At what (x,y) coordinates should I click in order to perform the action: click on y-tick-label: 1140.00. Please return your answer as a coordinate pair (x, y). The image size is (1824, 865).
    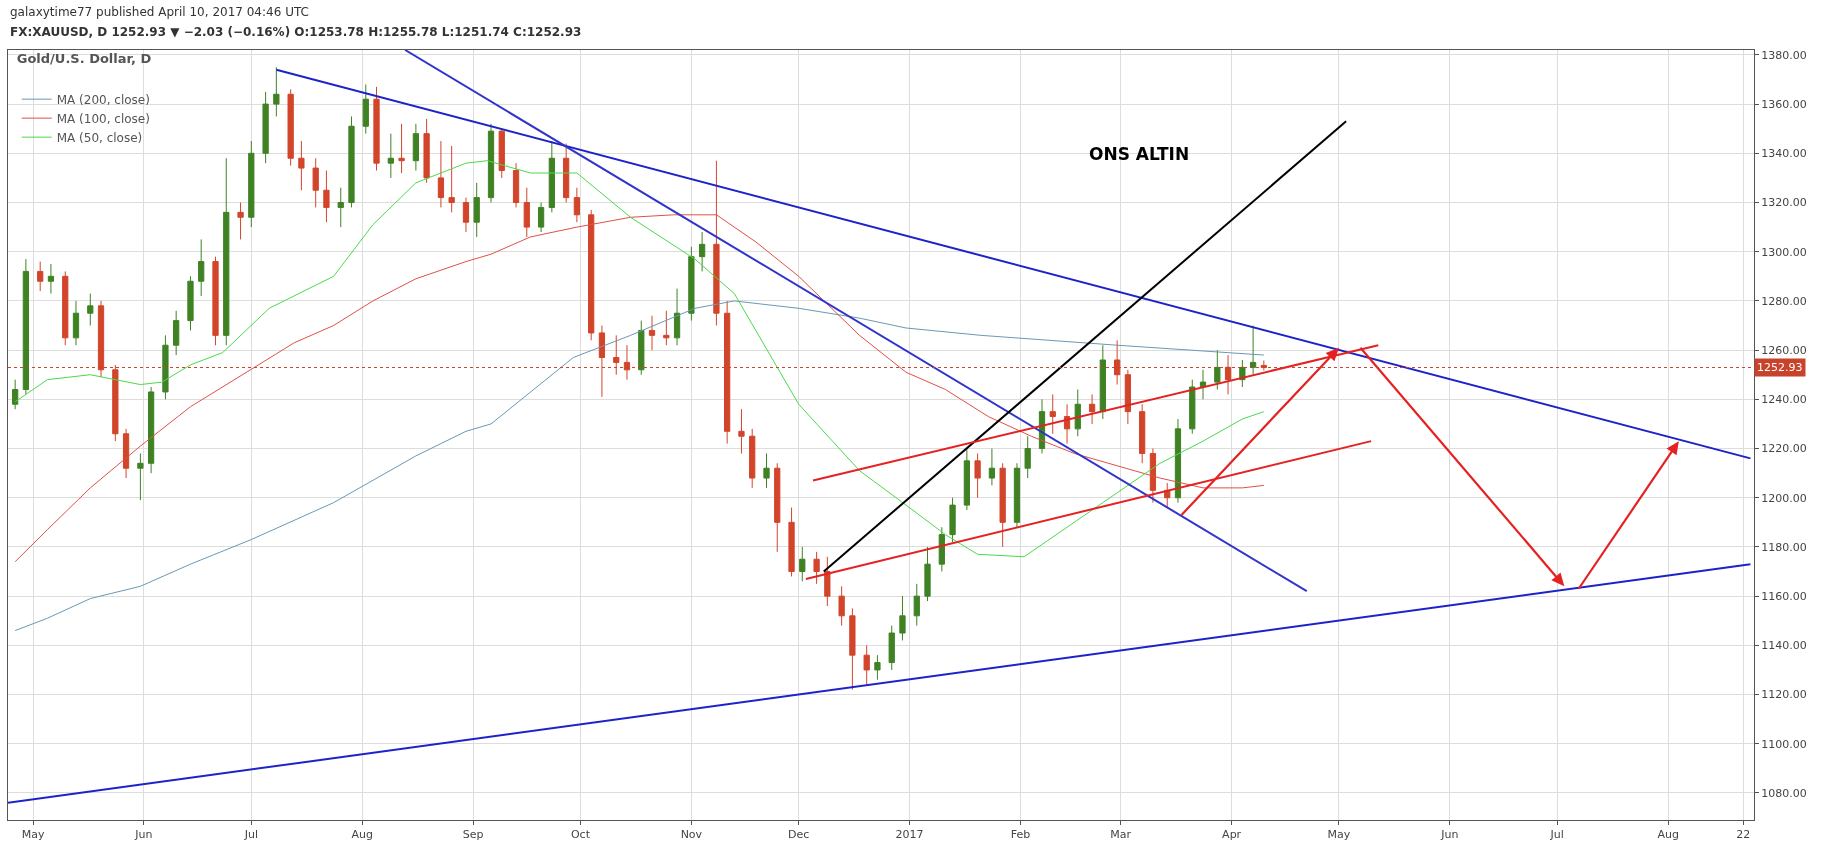
    Looking at the image, I should click on (1784, 646).